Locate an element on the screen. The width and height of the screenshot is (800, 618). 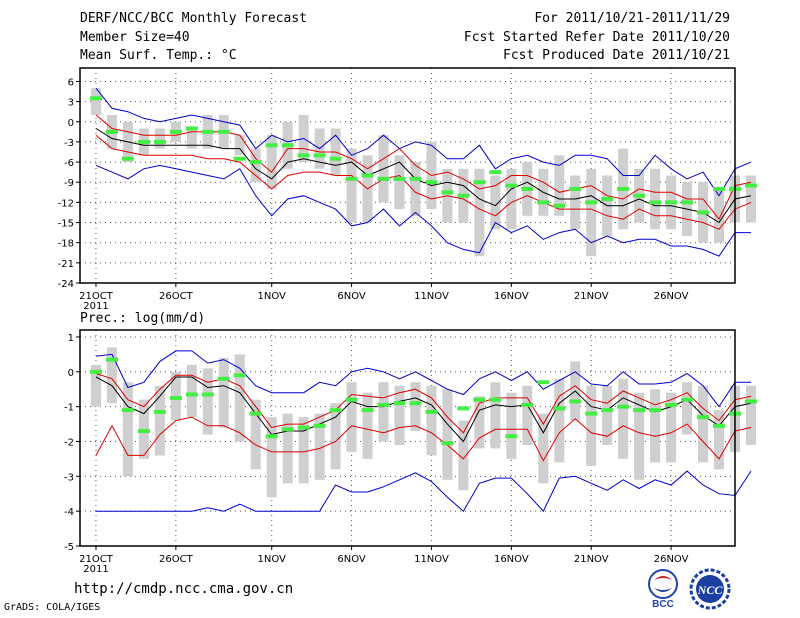
y-tick-label: -12 is located at coordinates (66, 203).